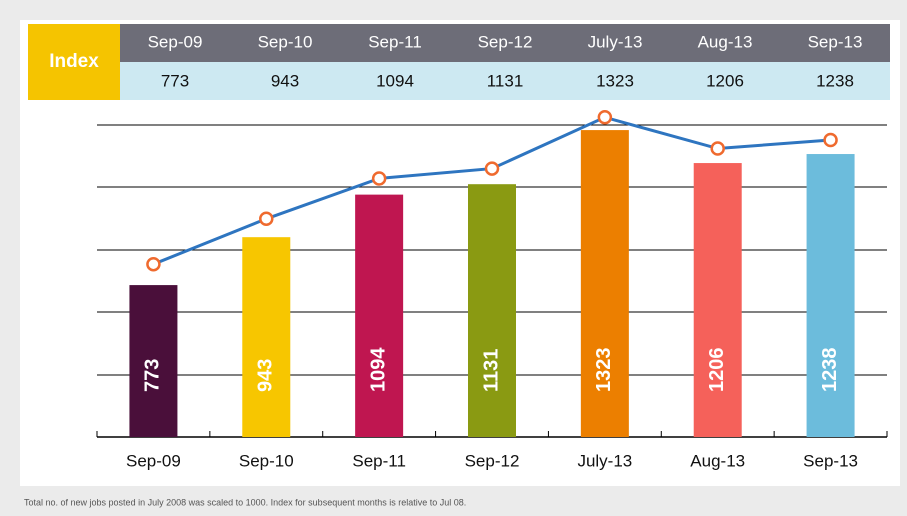 Image resolution: width=907 pixels, height=516 pixels. What do you see at coordinates (378, 369) in the screenshot?
I see `bar-label: 1094` at bounding box center [378, 369].